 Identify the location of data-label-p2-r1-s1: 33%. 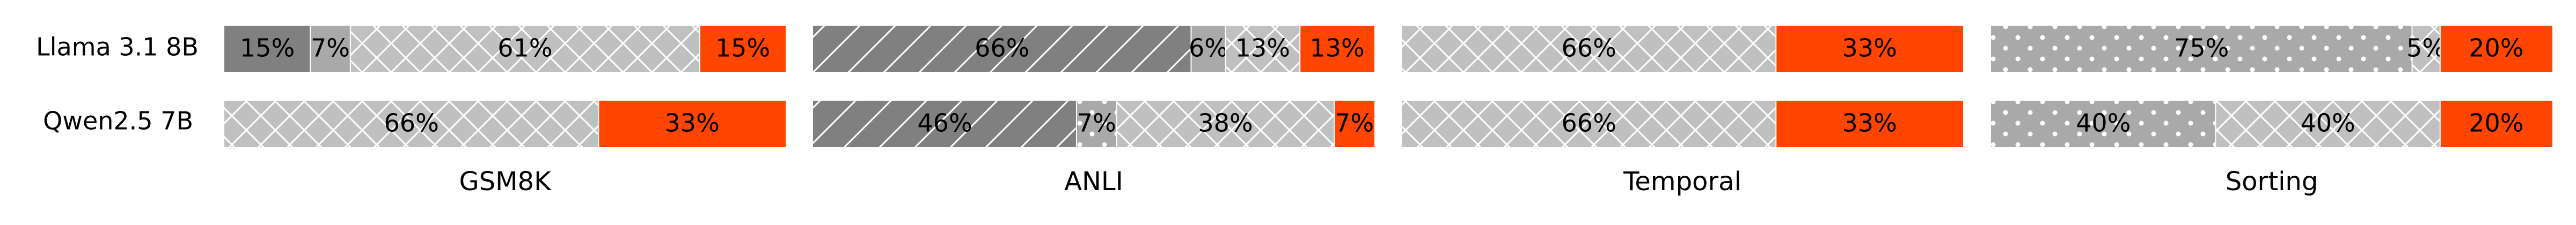
(1869, 123).